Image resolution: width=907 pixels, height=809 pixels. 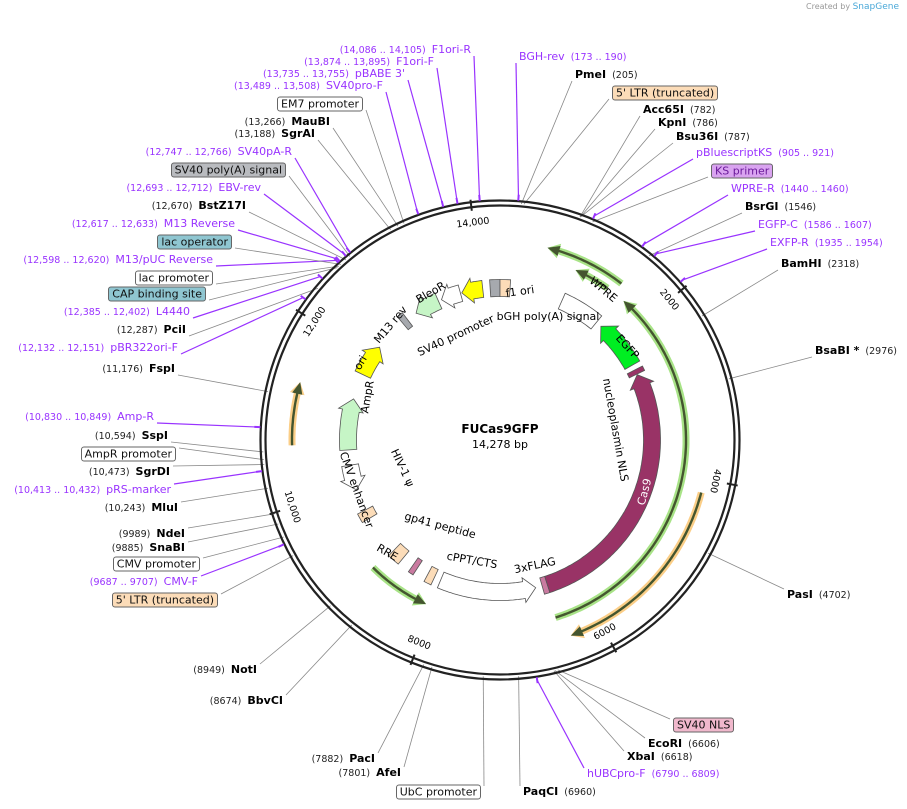 What do you see at coordinates (823, 264) in the screenshot?
I see `enzyme-label: BamHI (2318)` at bounding box center [823, 264].